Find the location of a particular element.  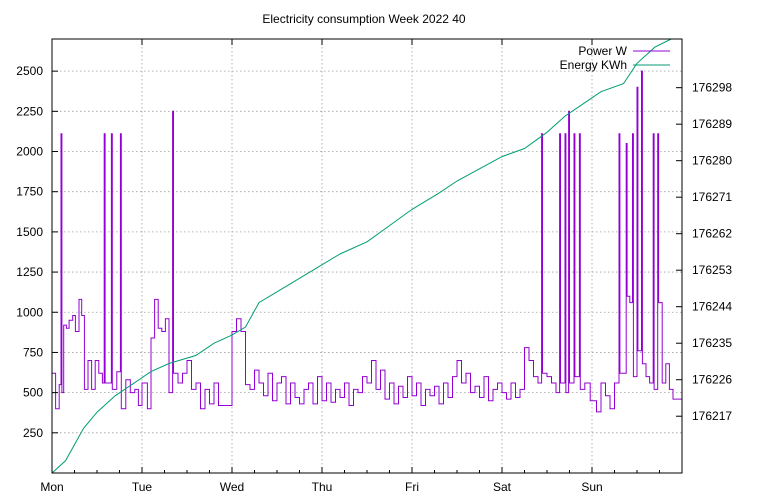

x-tick-label: Tue is located at coordinates (142, 487).